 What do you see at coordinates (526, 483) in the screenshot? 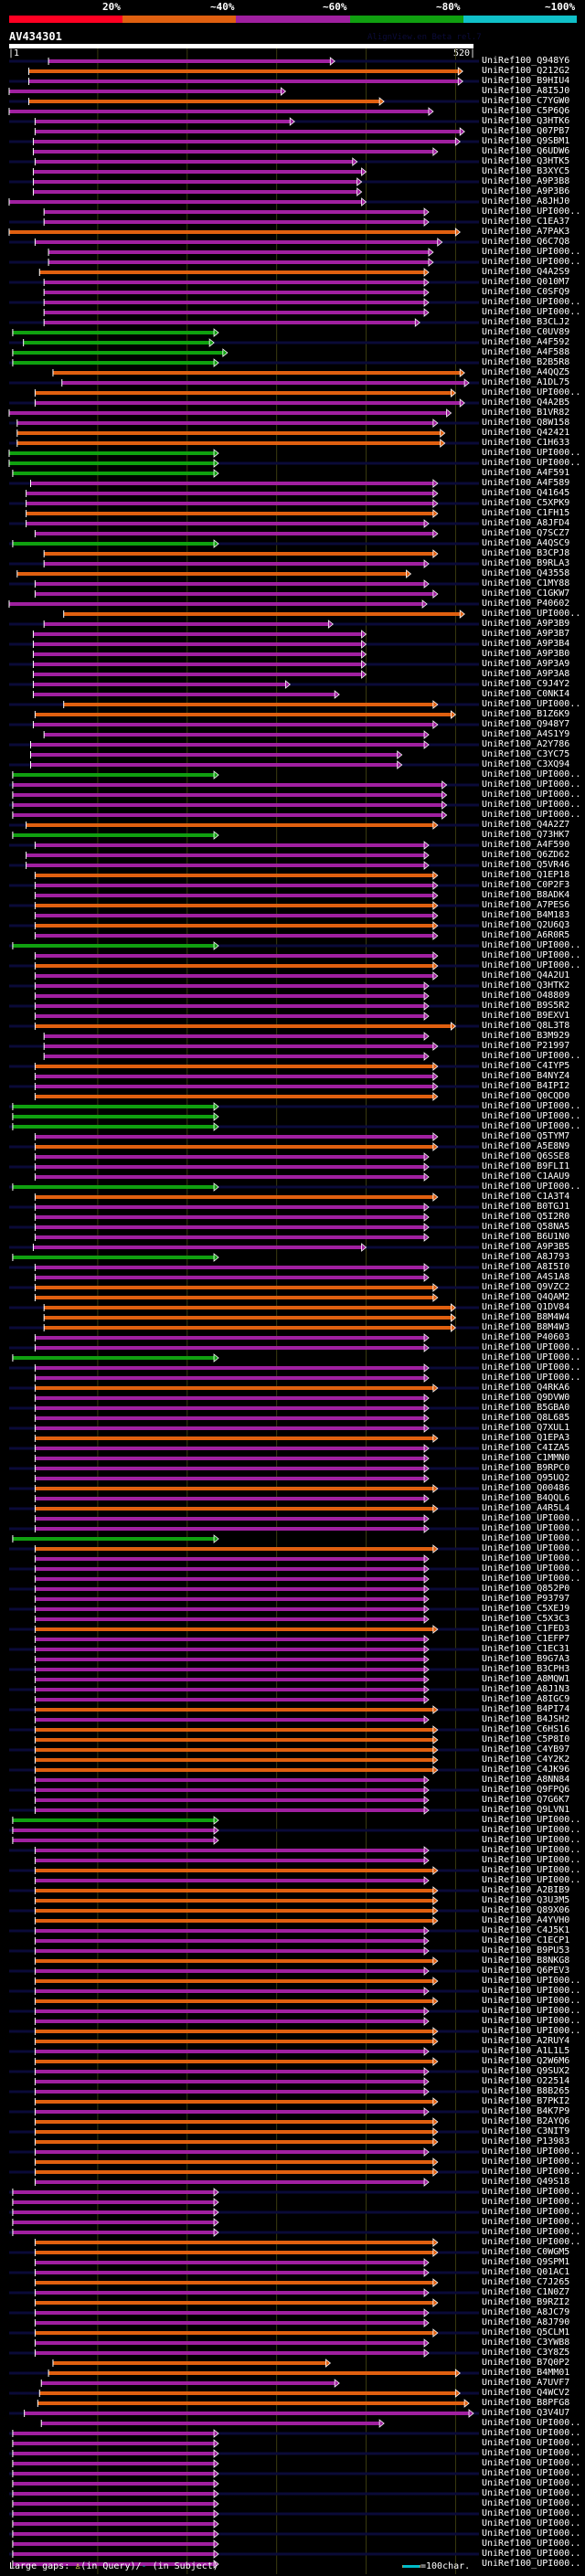
I see `hit-label: UniRef100_A4F589` at bounding box center [526, 483].